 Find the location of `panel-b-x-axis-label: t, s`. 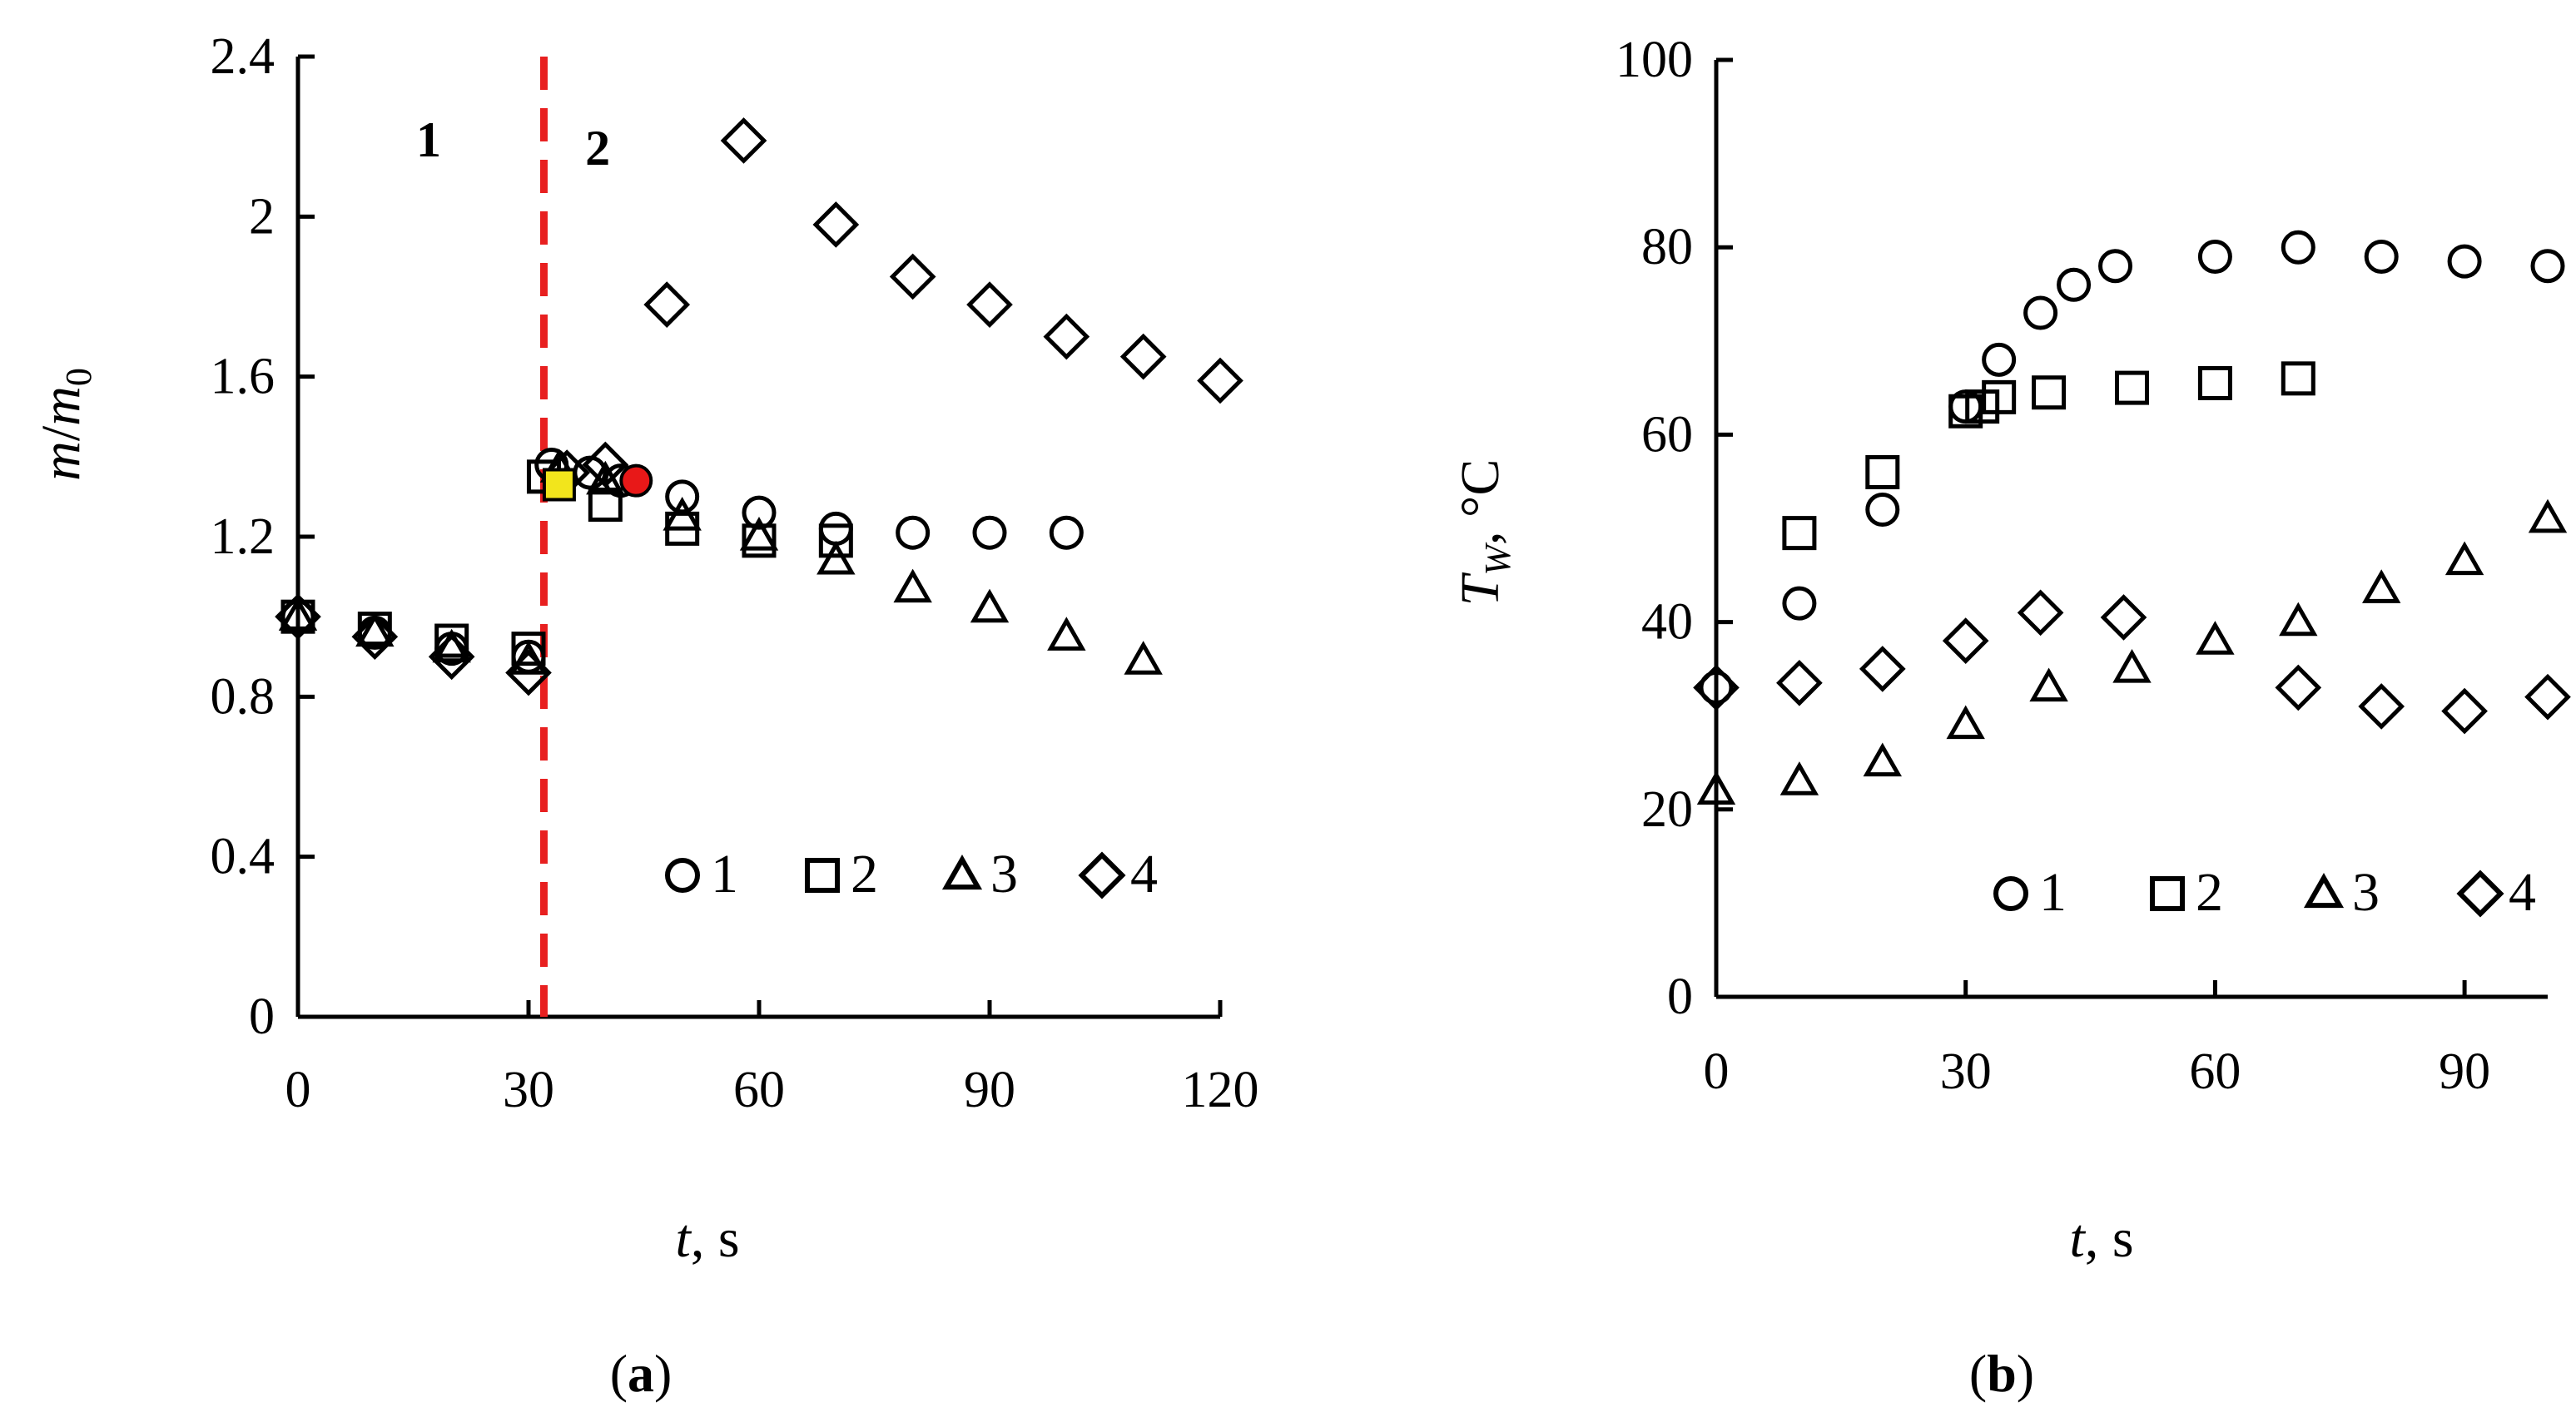

panel-b-x-axis-label: t, s is located at coordinates (2101, 1238).